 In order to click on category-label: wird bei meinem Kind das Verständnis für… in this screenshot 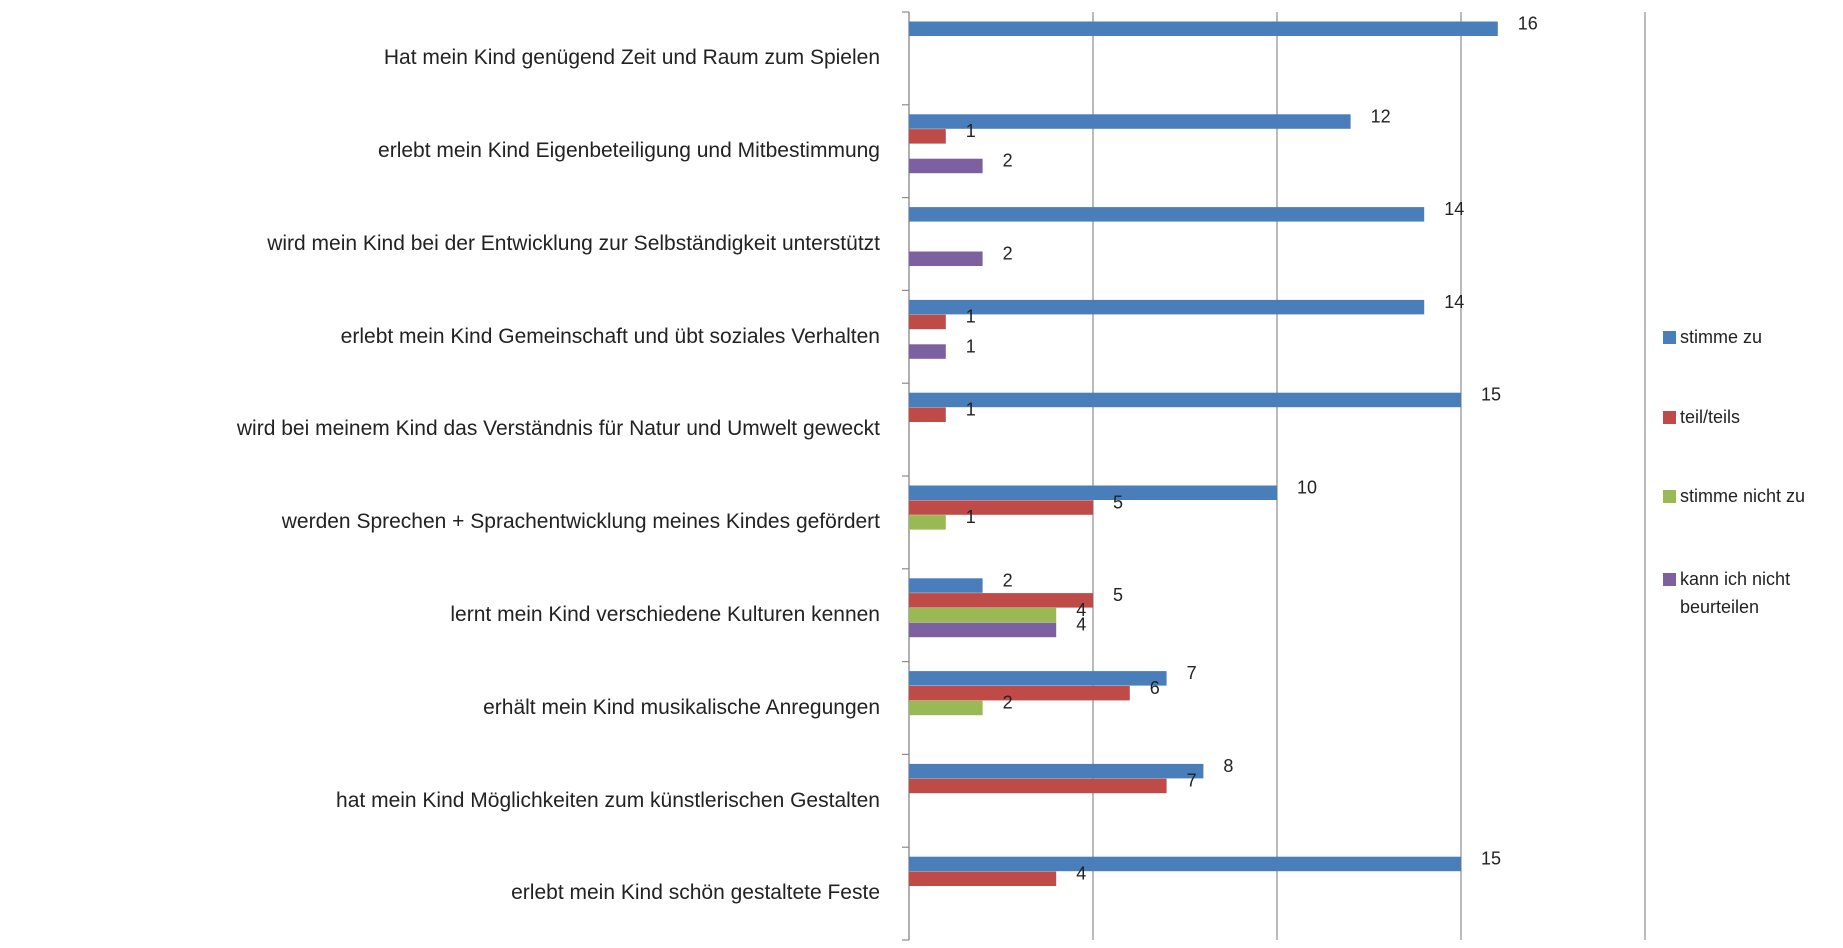, I will do `click(558, 429)`.